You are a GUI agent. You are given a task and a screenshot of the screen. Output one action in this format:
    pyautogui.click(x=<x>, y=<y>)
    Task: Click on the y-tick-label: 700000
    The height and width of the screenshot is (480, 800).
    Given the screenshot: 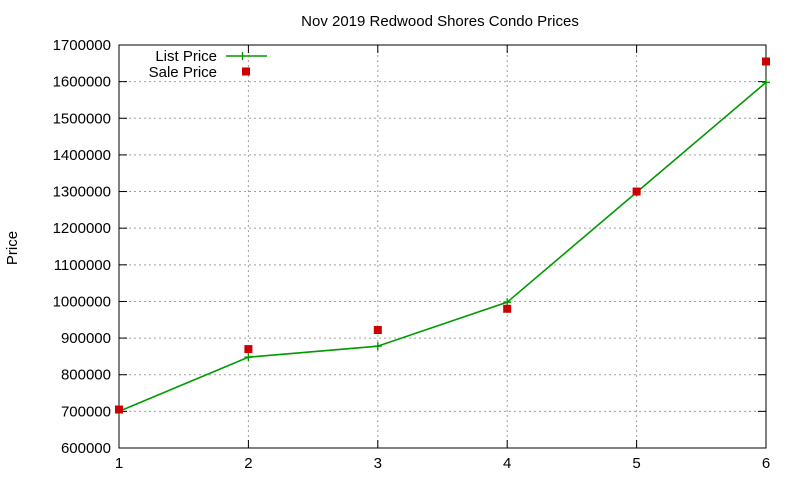 What is the action you would take?
    pyautogui.click(x=86, y=411)
    